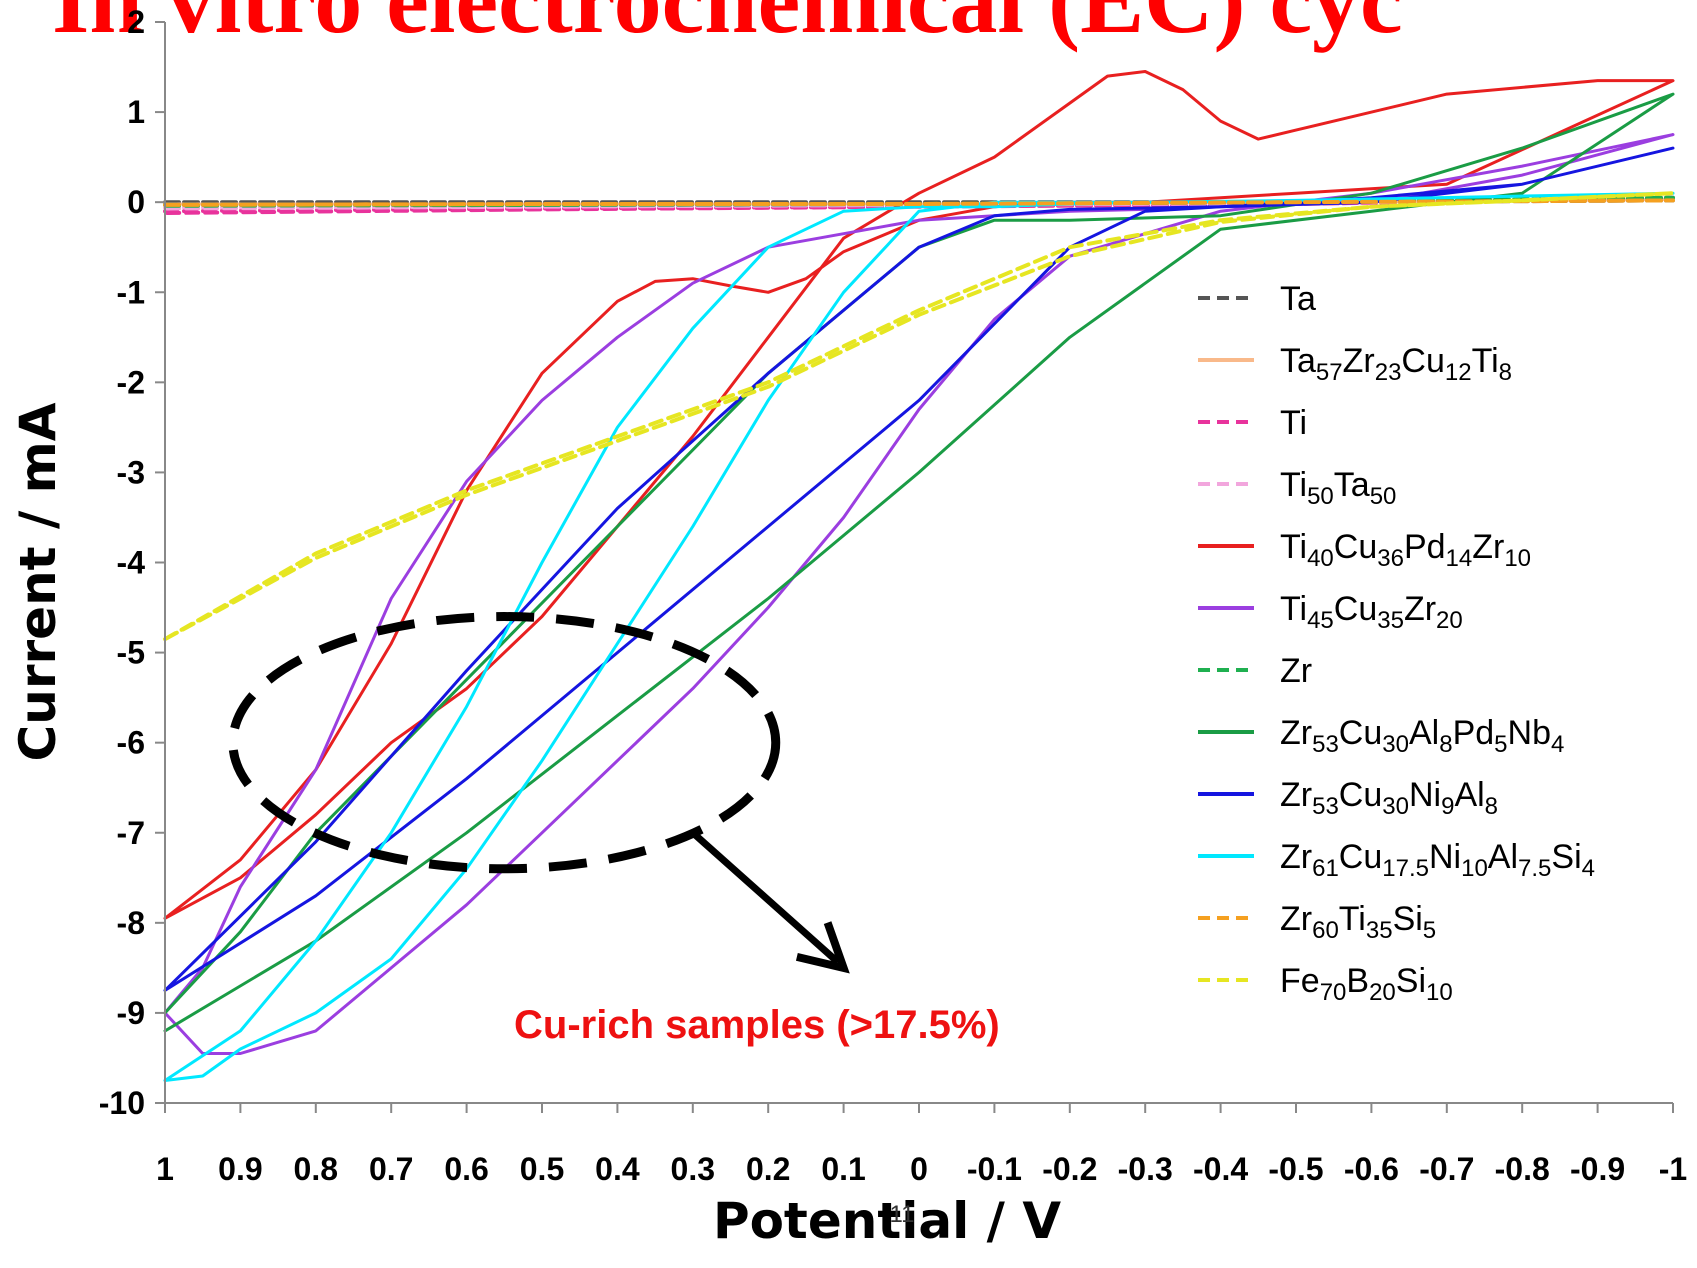  I want to click on slide-title: In vitro electrochemical (EC) cyc, so click(727, 24).